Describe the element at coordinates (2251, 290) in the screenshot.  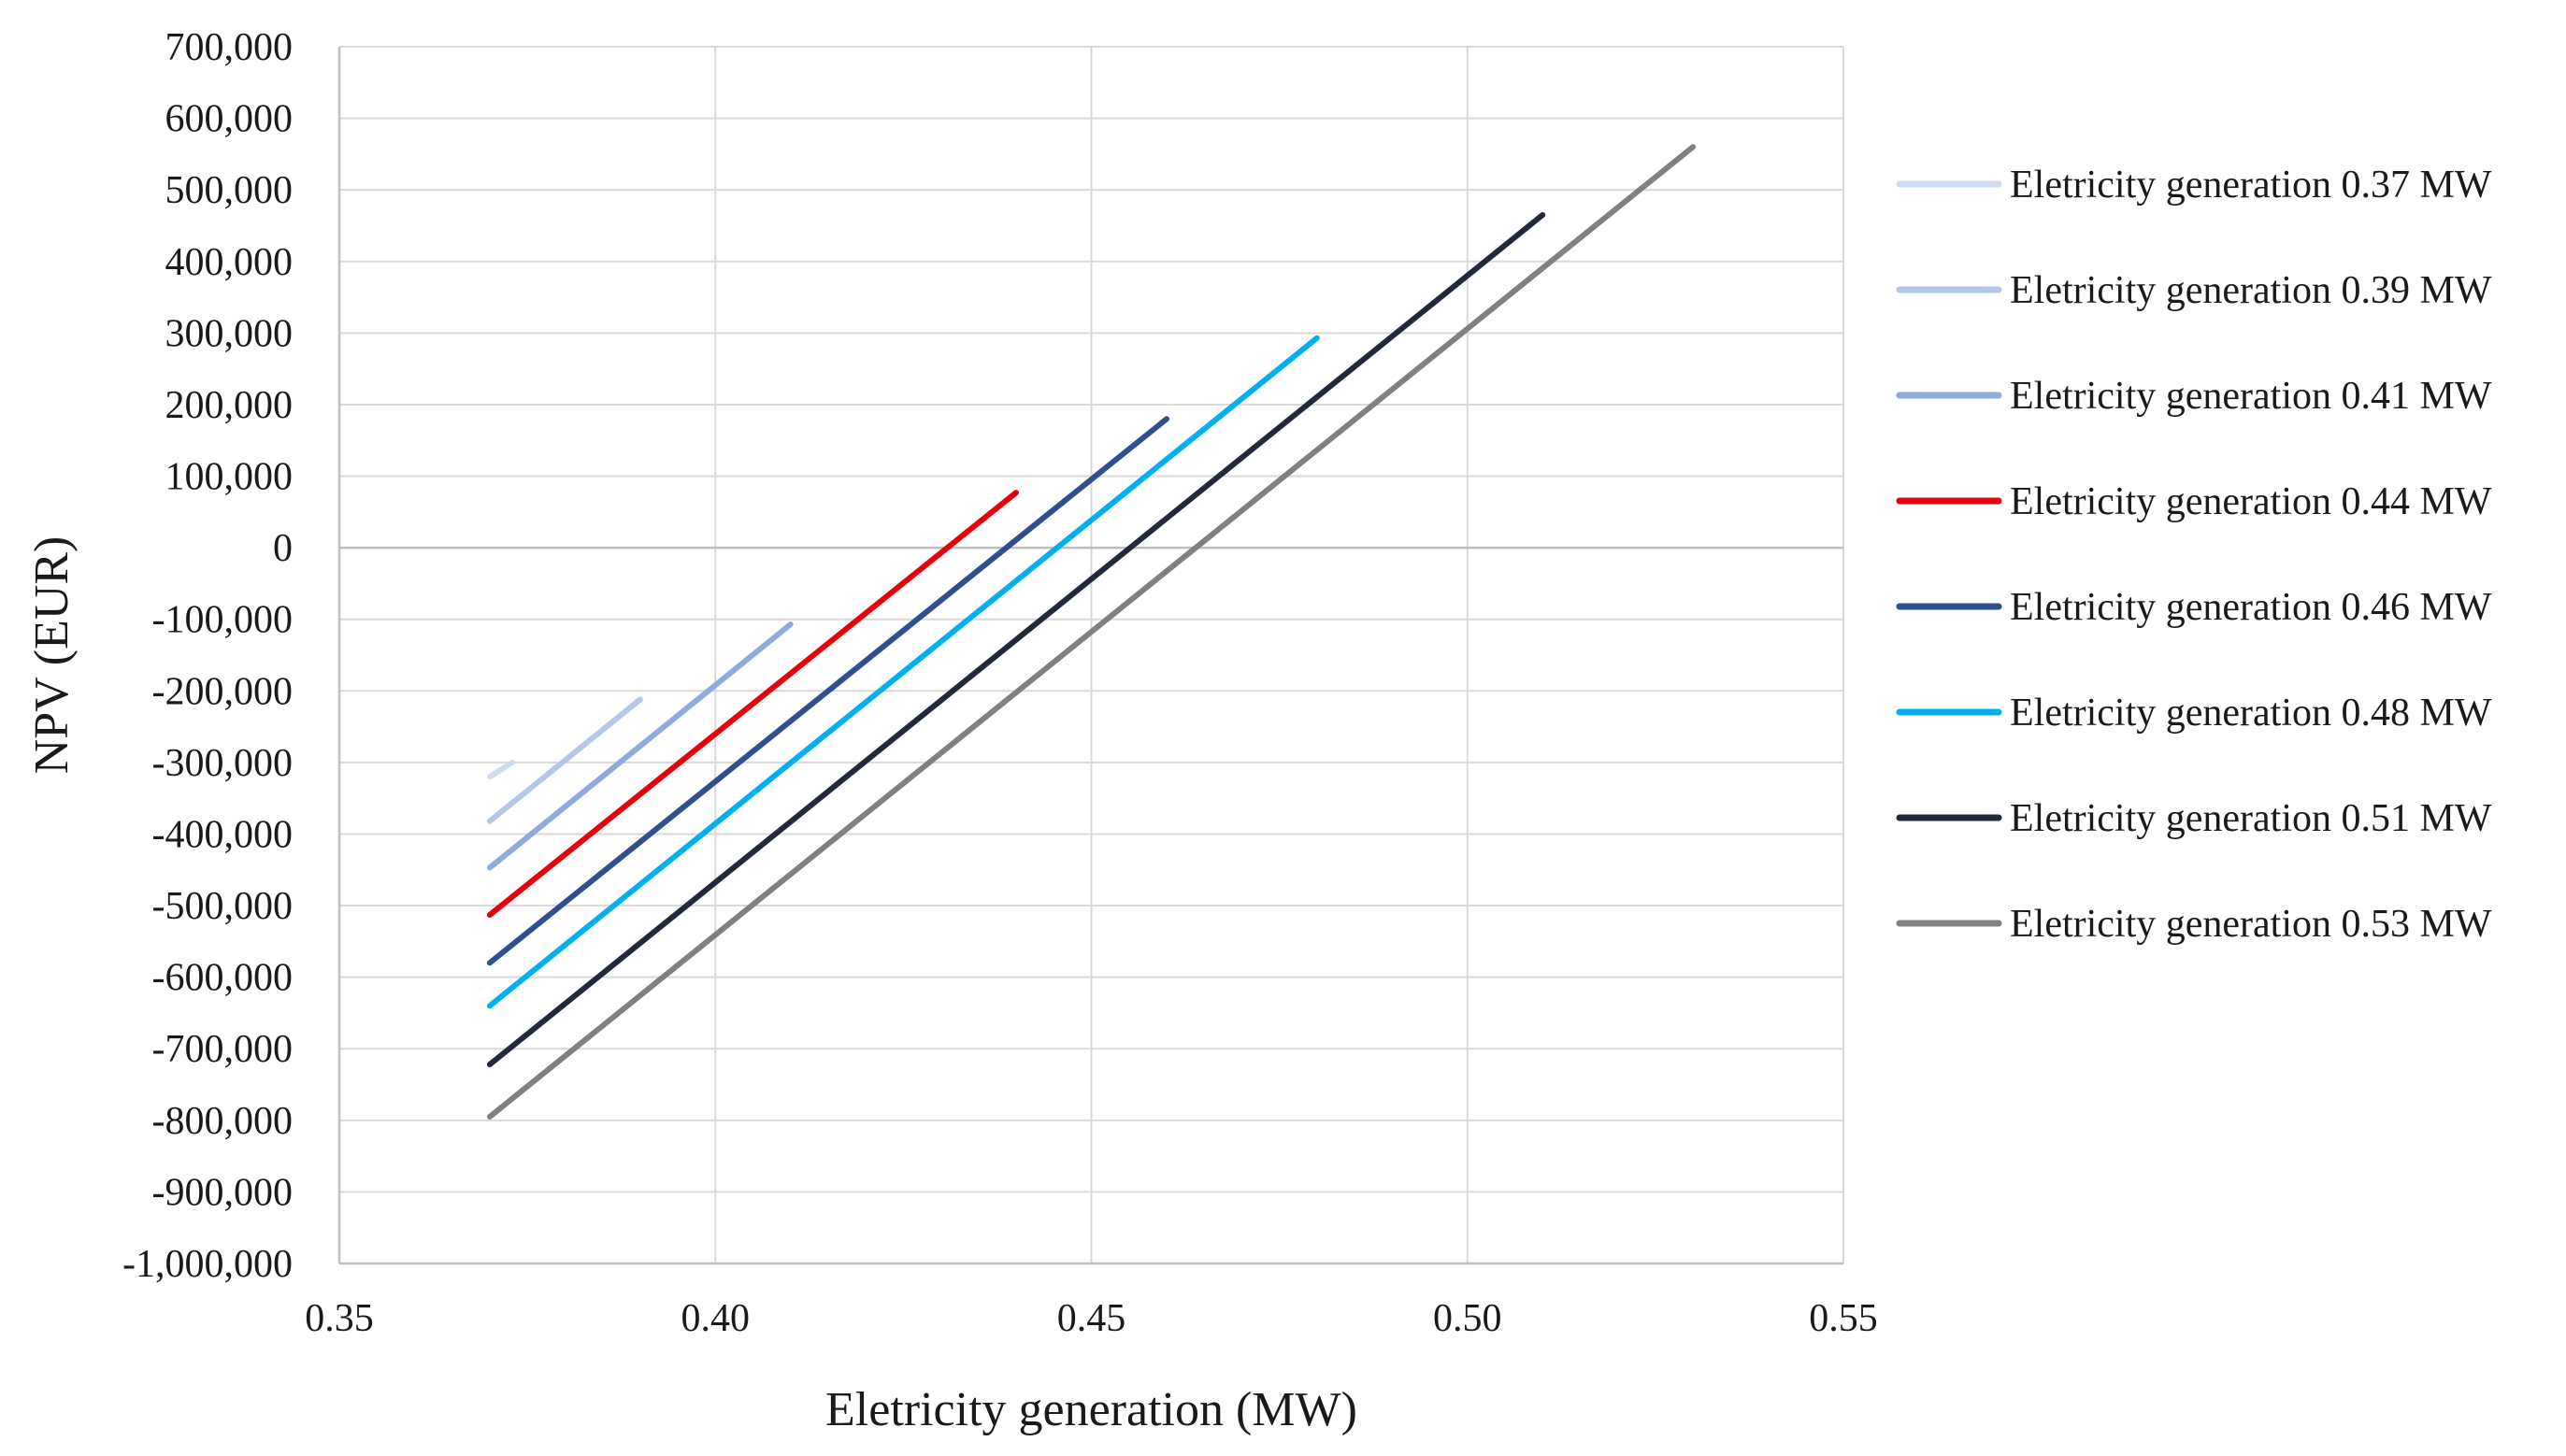
I see `legend-label: Eletricity generation 0.39 MW` at that location.